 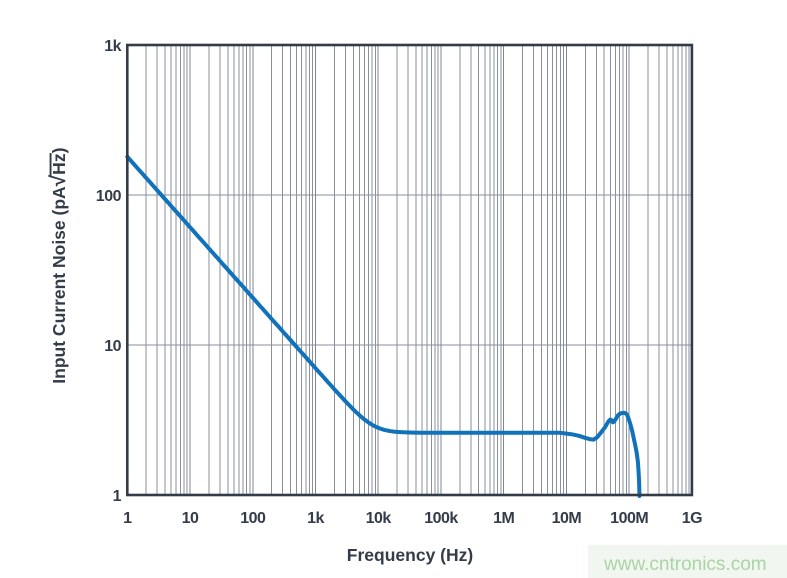 I want to click on svg-text: 100M, so click(x=629, y=518).